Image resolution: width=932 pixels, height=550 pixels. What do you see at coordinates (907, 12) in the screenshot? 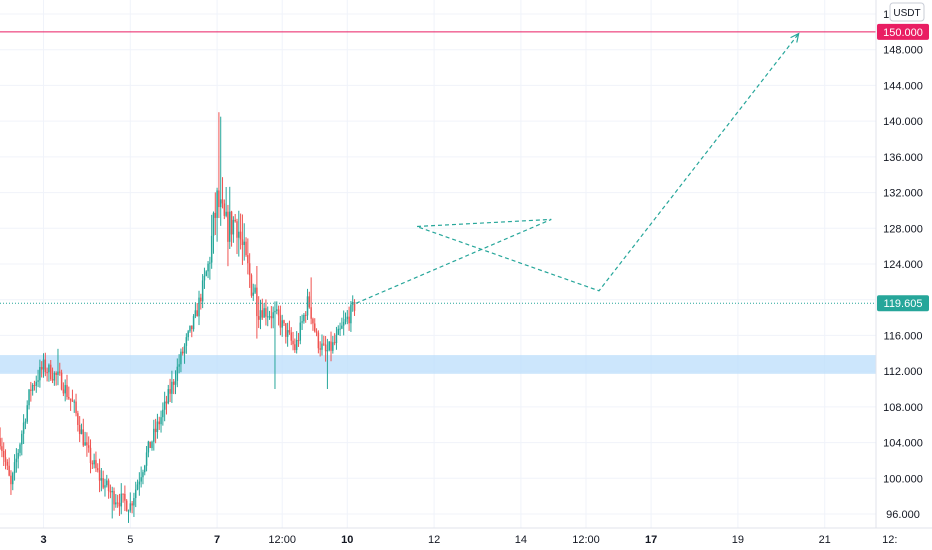
I see `currency-badge: USDT` at bounding box center [907, 12].